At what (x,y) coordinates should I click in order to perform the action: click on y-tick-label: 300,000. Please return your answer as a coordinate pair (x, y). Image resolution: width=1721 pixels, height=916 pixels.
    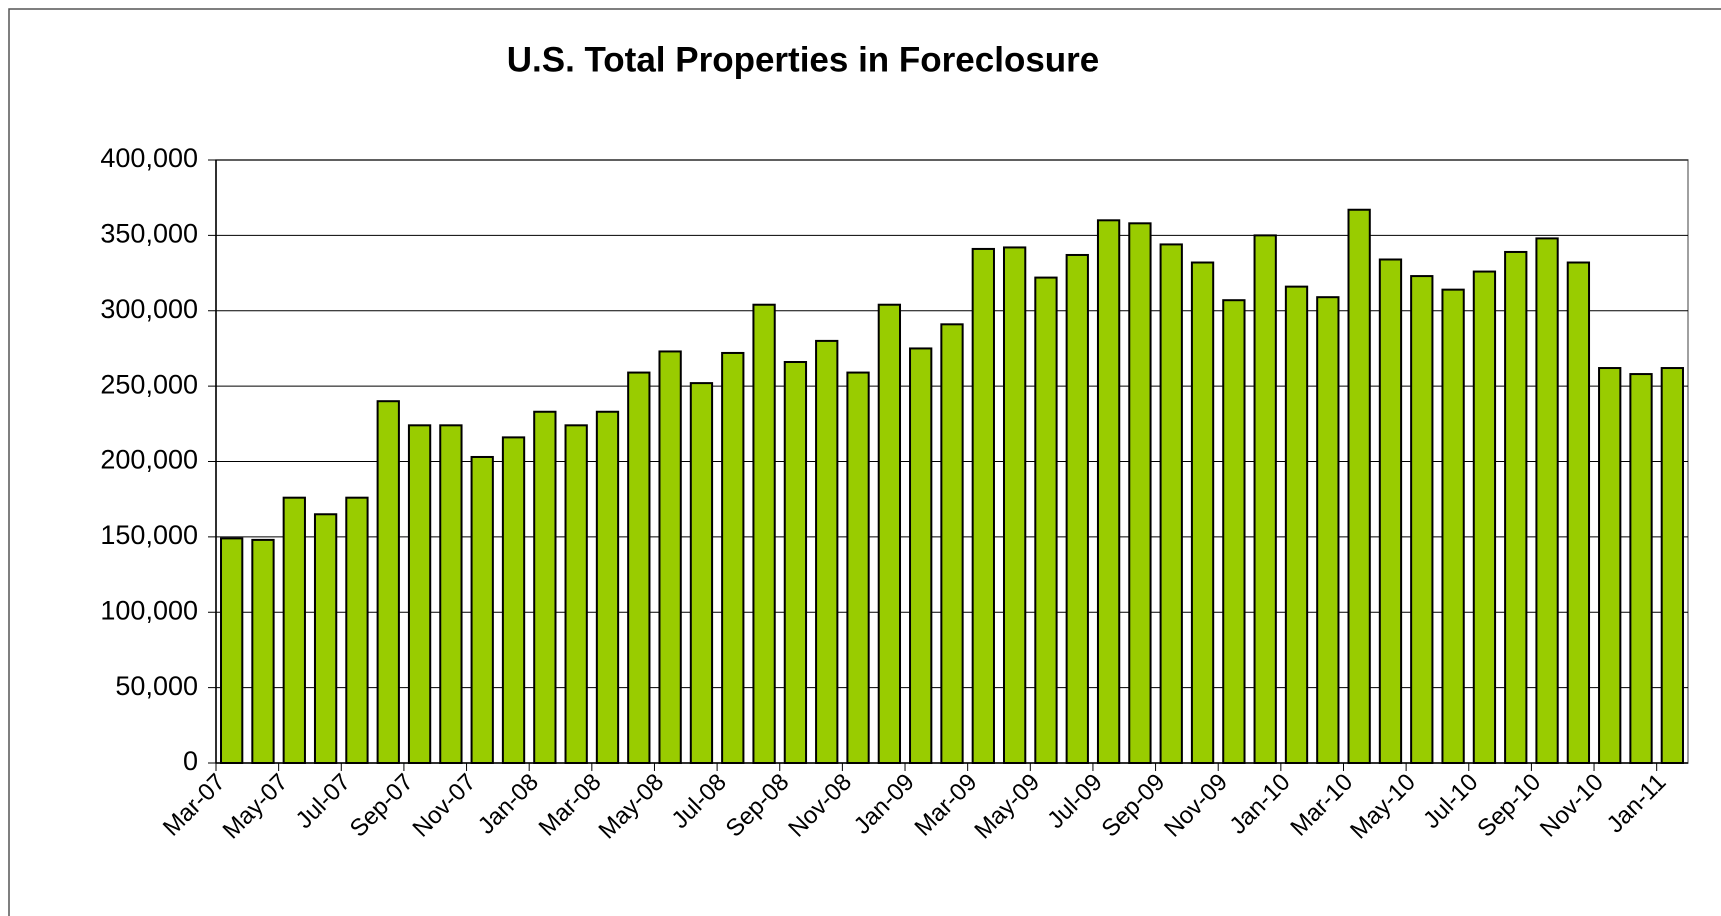
    Looking at the image, I should click on (149, 309).